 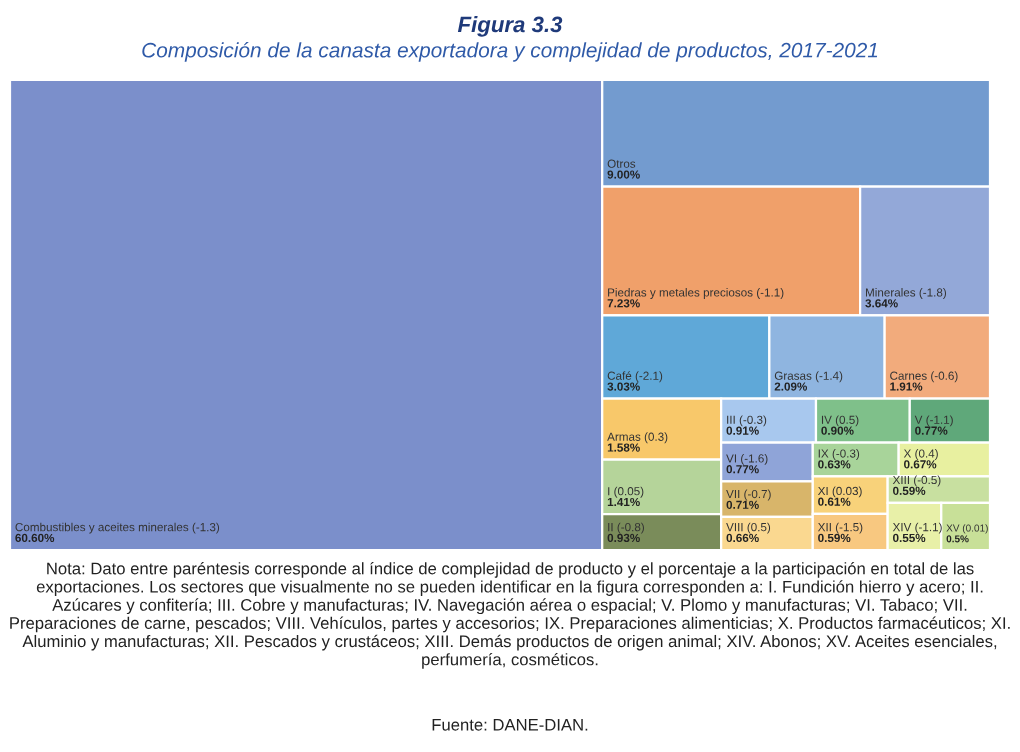 What do you see at coordinates (510, 52) in the screenshot?
I see `text: Composición de la canasta exportadora y complejidad de productos, 2017-2021` at bounding box center [510, 52].